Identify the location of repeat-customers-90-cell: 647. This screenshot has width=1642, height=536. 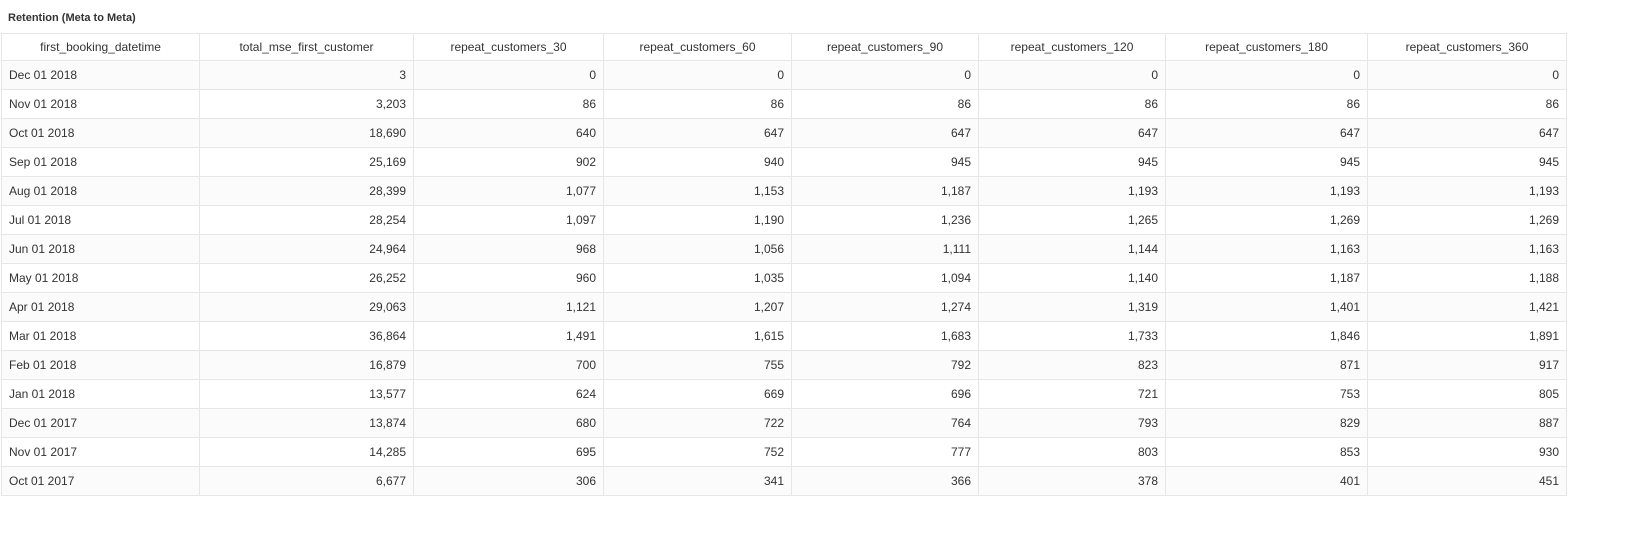
(885, 133).